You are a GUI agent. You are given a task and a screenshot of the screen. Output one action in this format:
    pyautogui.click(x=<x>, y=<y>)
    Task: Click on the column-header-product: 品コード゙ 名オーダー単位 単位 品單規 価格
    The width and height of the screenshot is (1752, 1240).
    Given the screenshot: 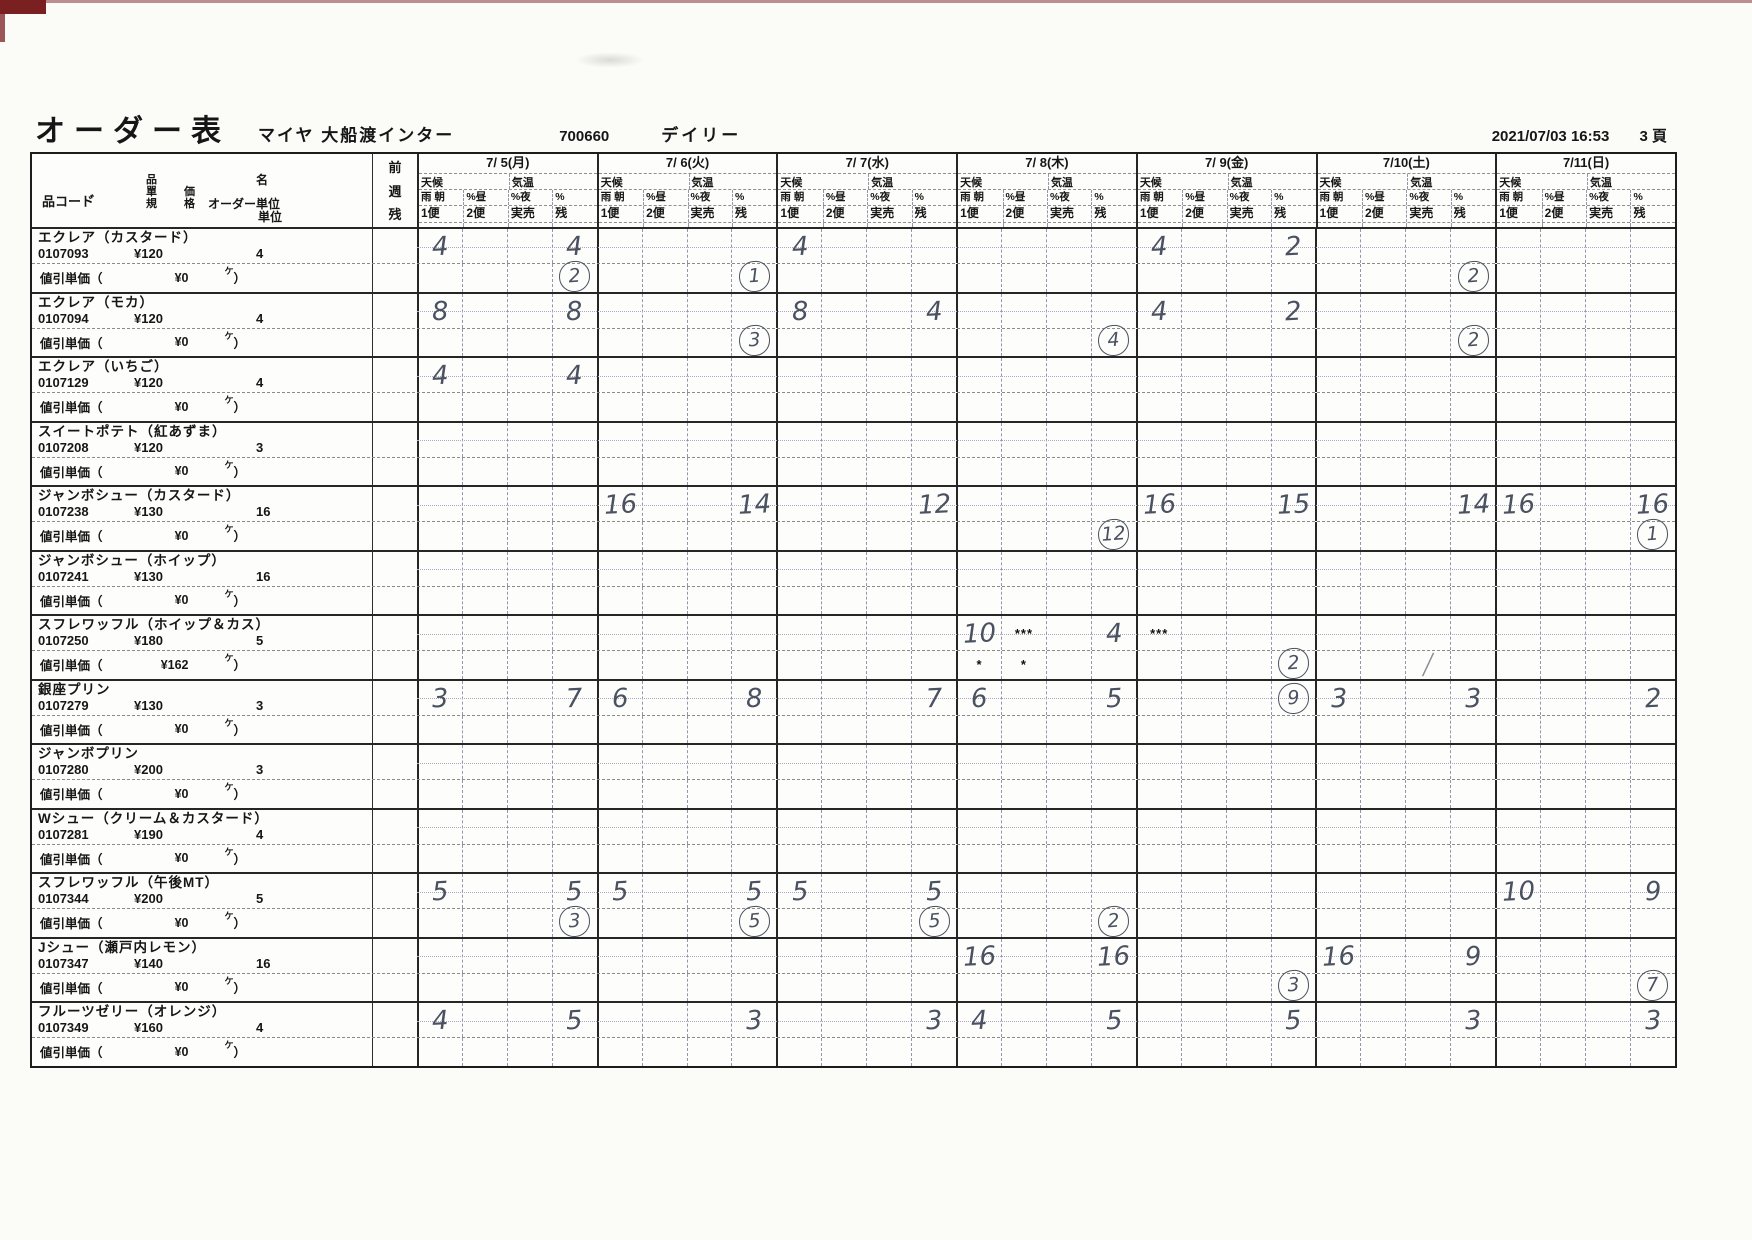 What is the action you would take?
    pyautogui.click(x=202, y=190)
    